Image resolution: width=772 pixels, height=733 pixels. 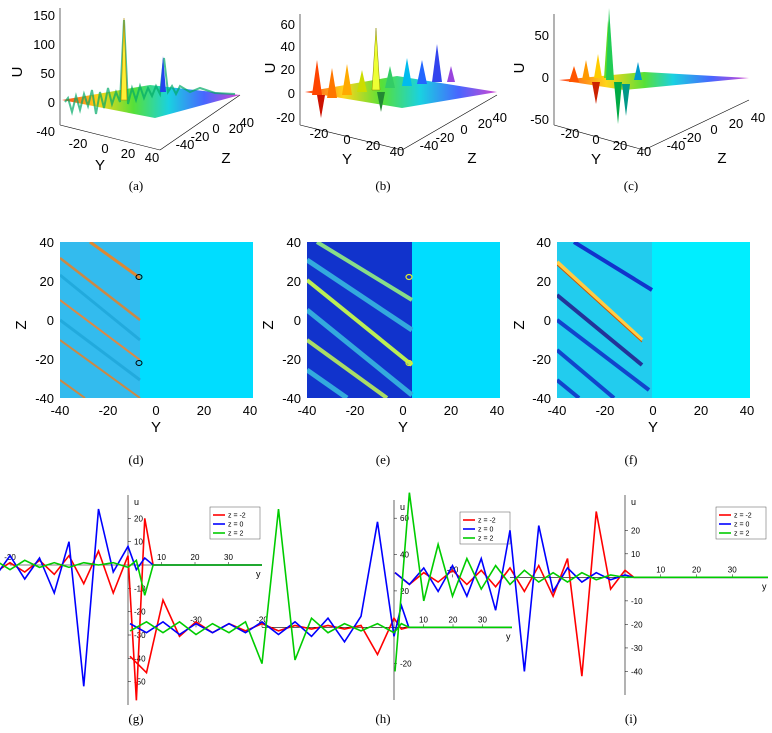 I want to click on caption-h: (h), so click(x=383, y=718).